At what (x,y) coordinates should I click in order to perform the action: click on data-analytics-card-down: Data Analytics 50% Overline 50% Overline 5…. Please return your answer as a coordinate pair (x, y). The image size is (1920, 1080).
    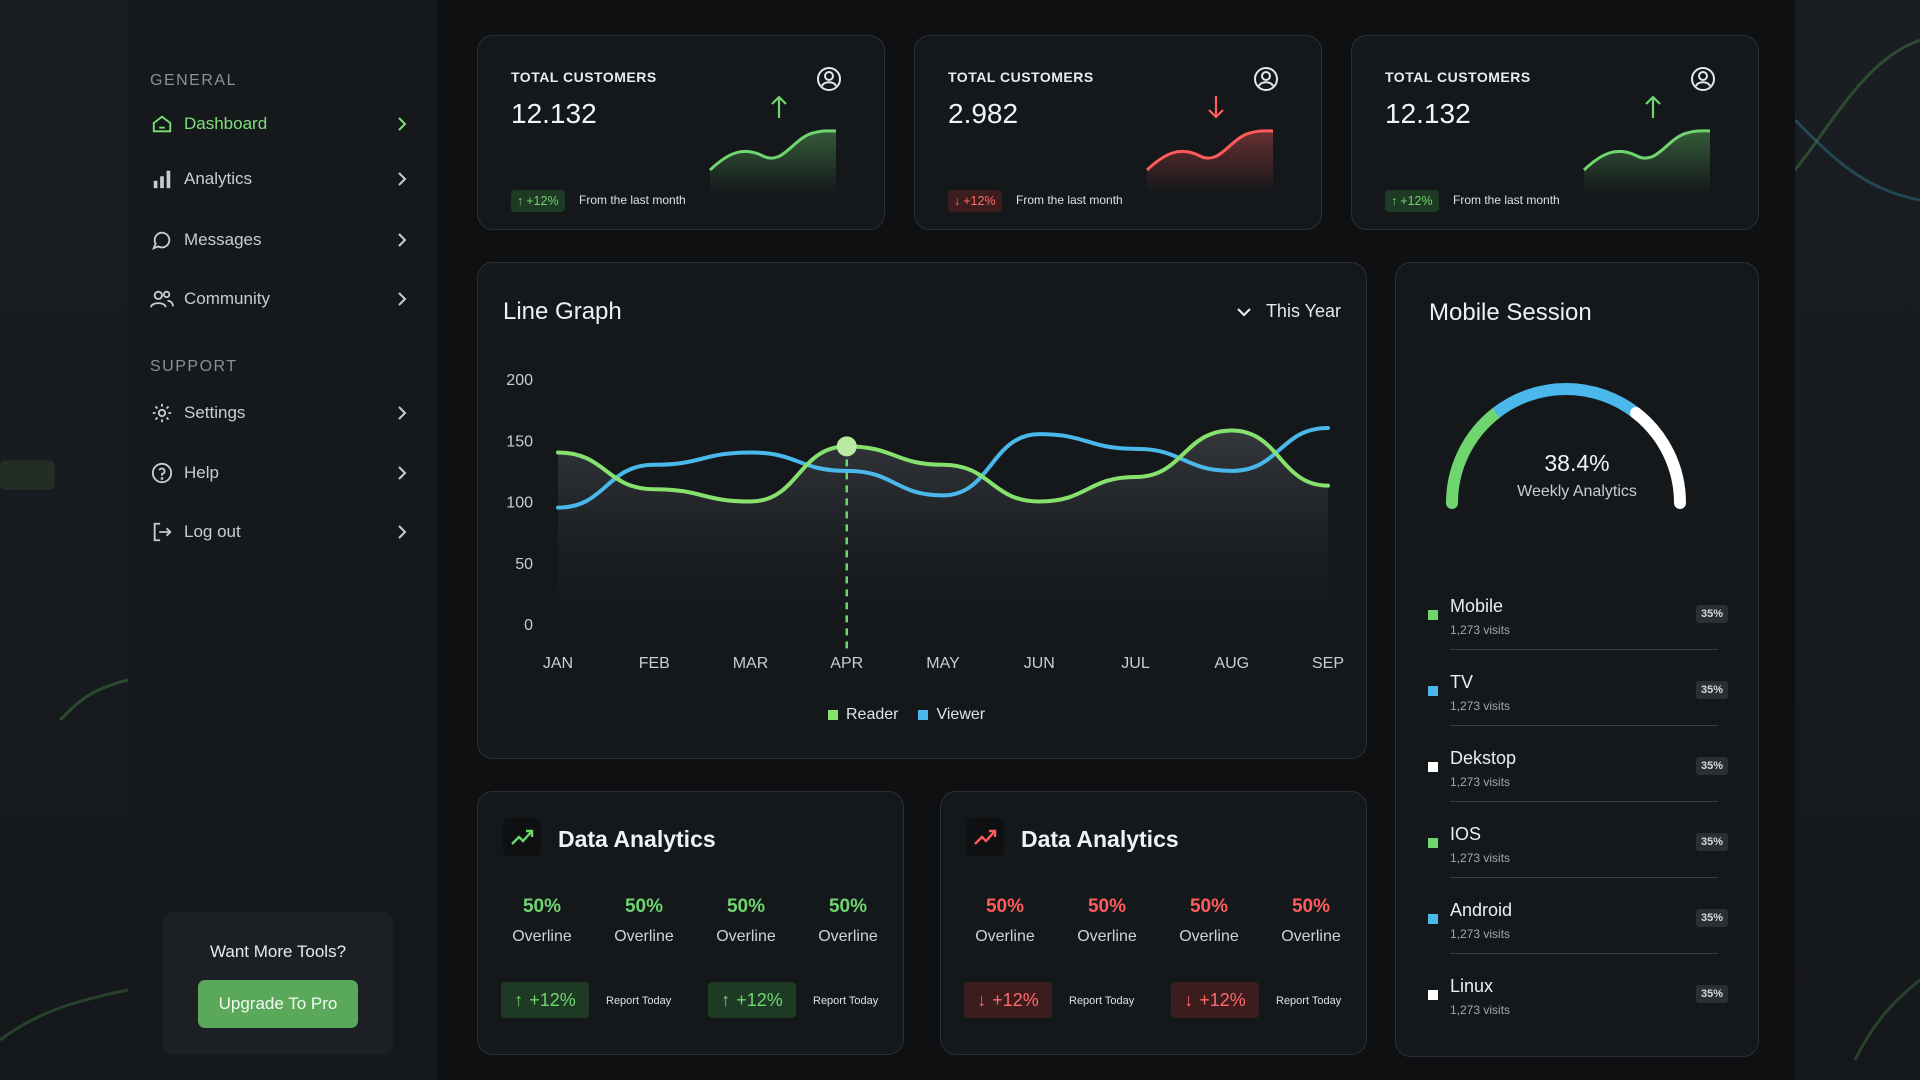
    Looking at the image, I should click on (1153, 923).